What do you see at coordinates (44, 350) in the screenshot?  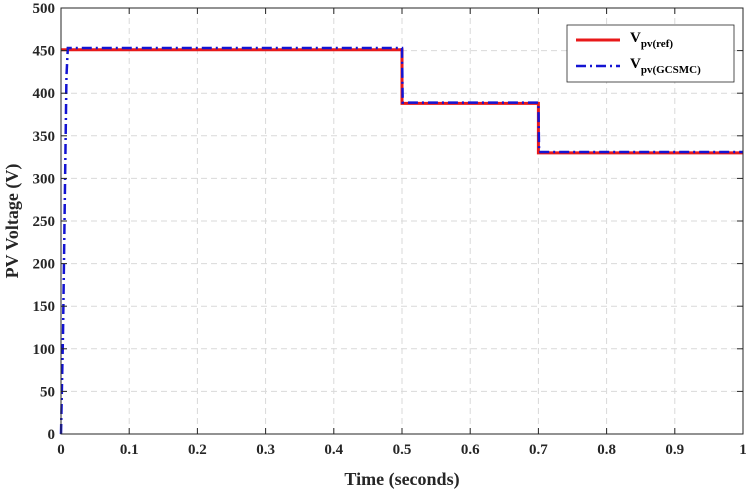 I see `y-tick-label: 100` at bounding box center [44, 350].